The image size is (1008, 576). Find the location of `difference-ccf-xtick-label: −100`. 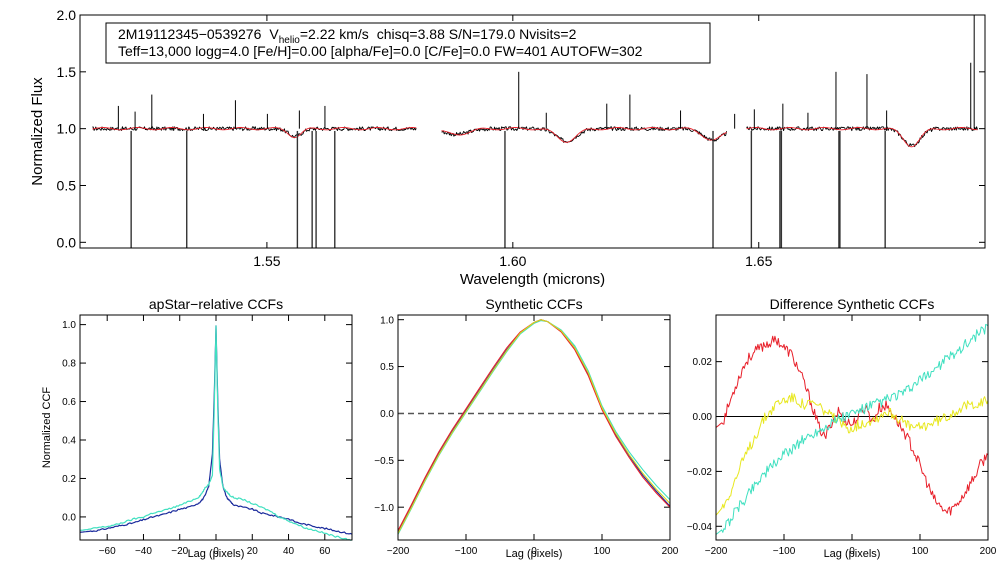

difference-ccf-xtick-label: −100 is located at coordinates (784, 551).